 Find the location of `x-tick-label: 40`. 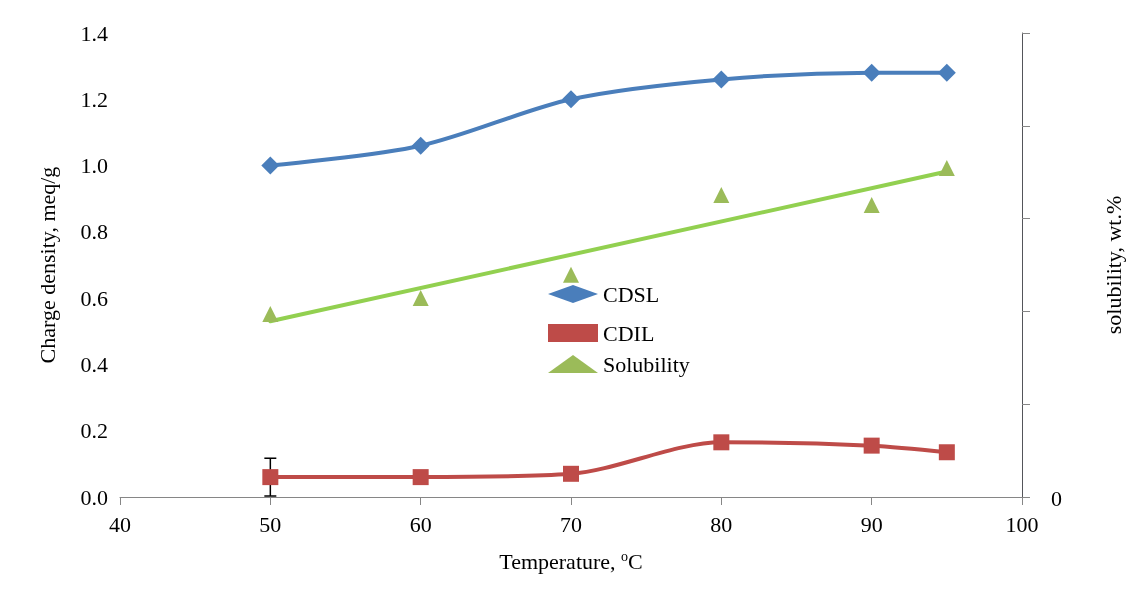

x-tick-label: 40 is located at coordinates (120, 524).